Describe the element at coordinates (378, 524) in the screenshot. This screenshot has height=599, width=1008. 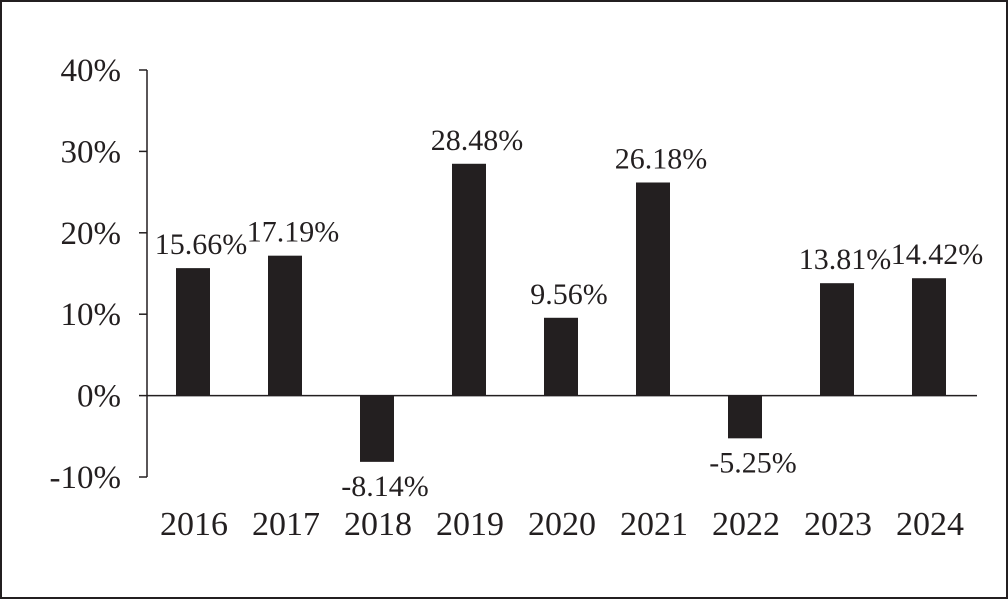
I see `x-tick-label-2018: 2018` at that location.